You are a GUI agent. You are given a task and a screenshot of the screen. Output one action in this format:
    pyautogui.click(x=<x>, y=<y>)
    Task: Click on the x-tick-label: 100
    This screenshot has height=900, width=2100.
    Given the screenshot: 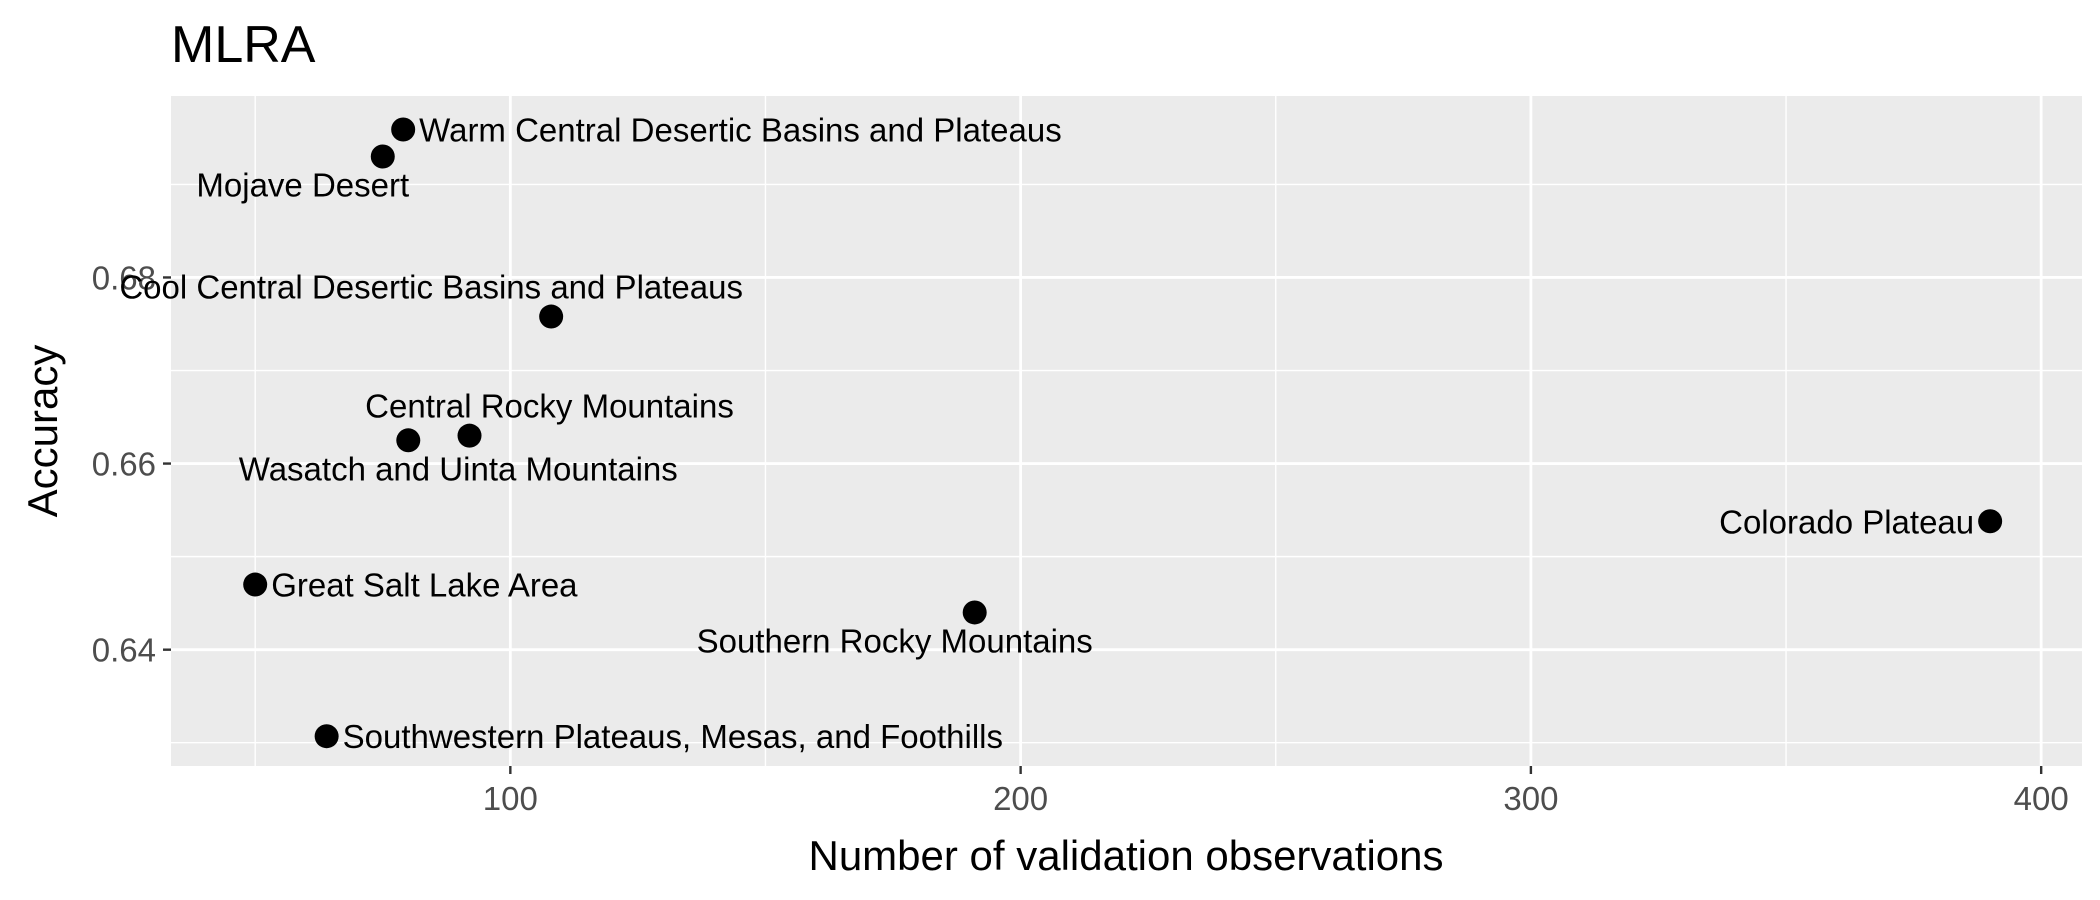 What is the action you would take?
    pyautogui.click(x=510, y=798)
    